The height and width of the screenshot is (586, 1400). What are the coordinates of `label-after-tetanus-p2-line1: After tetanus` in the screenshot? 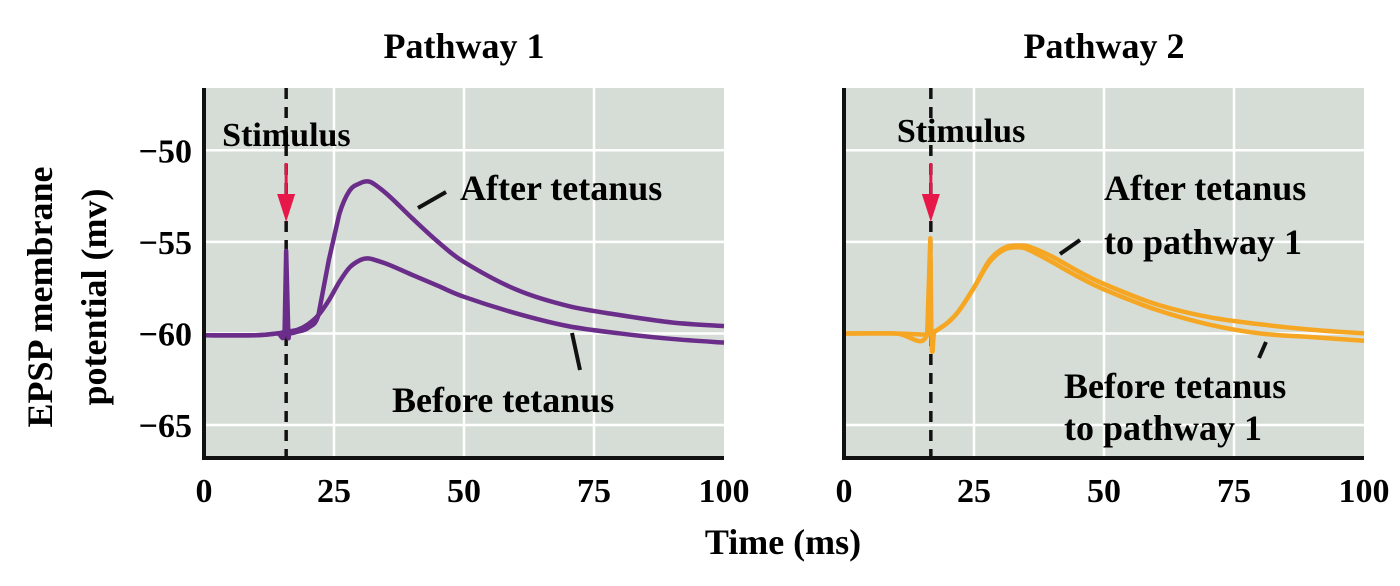 It's located at (1205, 188).